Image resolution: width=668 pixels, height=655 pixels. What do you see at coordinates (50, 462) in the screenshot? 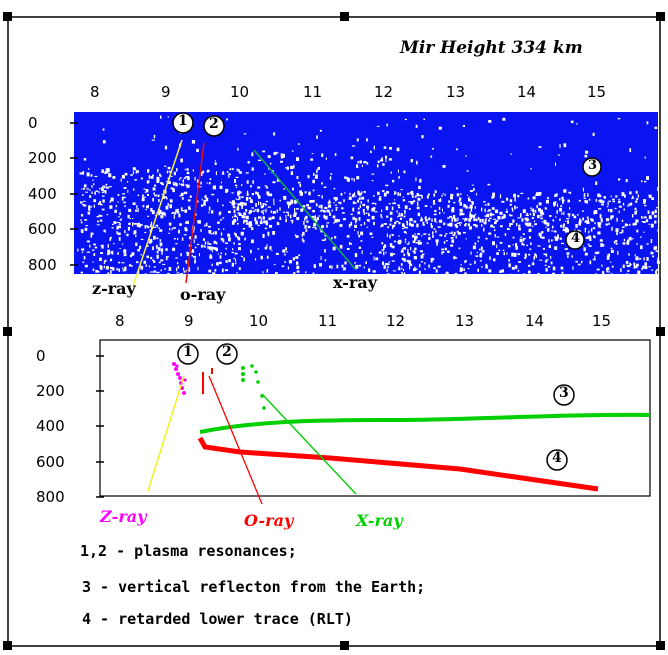
I see `bottom-y-tick: 600` at bounding box center [50, 462].